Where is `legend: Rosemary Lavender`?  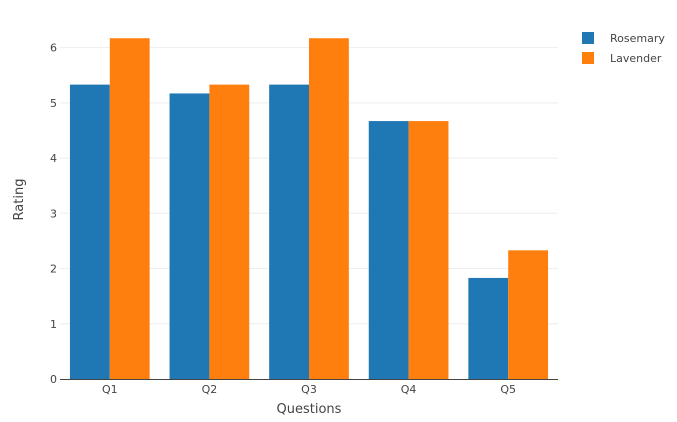
legend: Rosemary Lavender is located at coordinates (623, 48).